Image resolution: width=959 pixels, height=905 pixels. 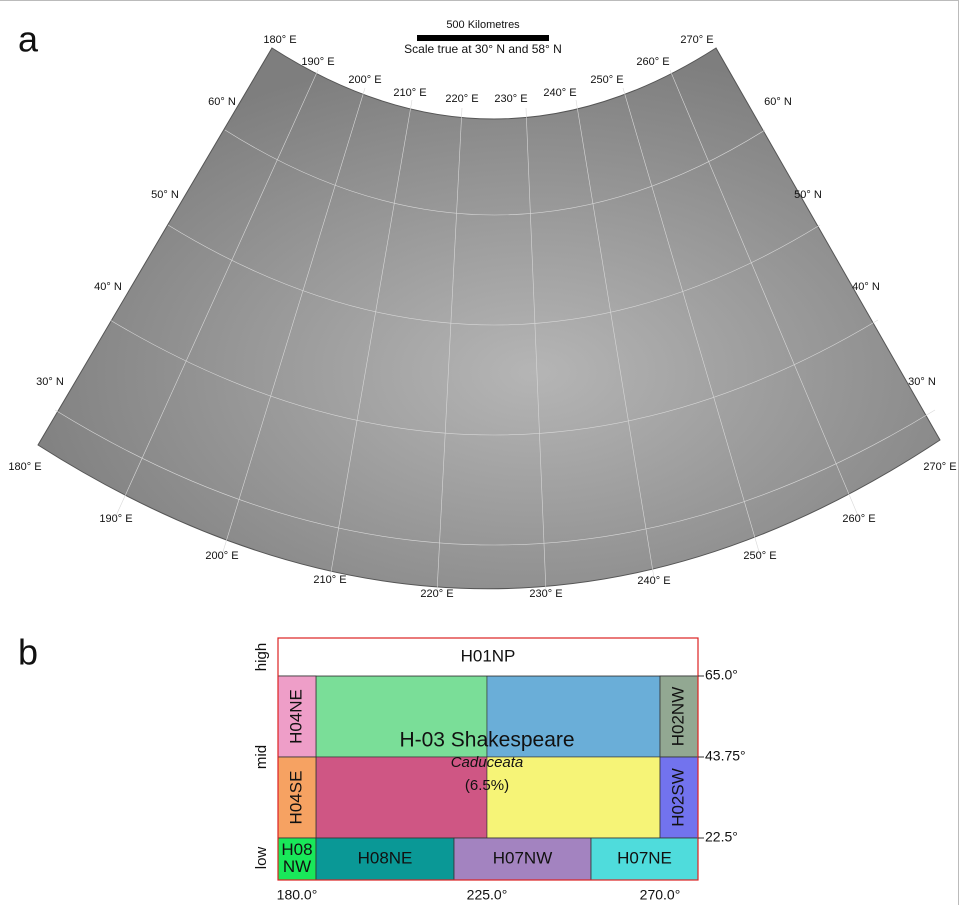 What do you see at coordinates (28, 39) in the screenshot?
I see `panel-label: a` at bounding box center [28, 39].